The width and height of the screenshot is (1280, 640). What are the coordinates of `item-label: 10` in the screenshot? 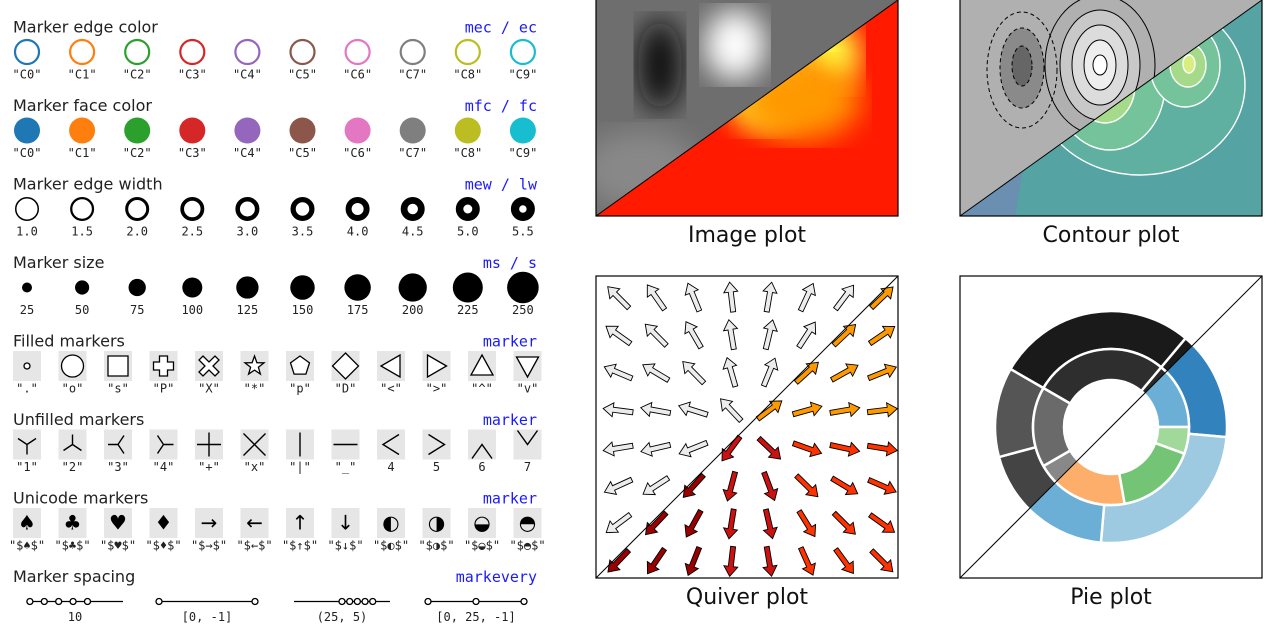 It's located at (75, 617).